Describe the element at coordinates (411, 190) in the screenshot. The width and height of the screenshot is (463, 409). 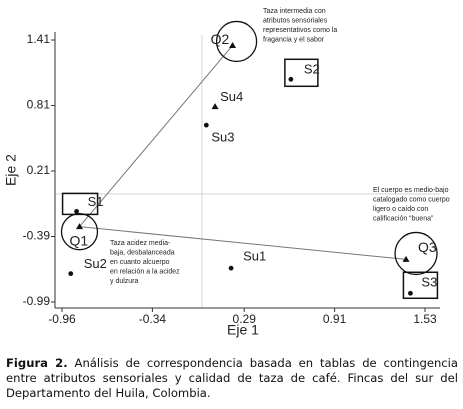
I see `annotation: El cuerpo es medio-bajo` at that location.